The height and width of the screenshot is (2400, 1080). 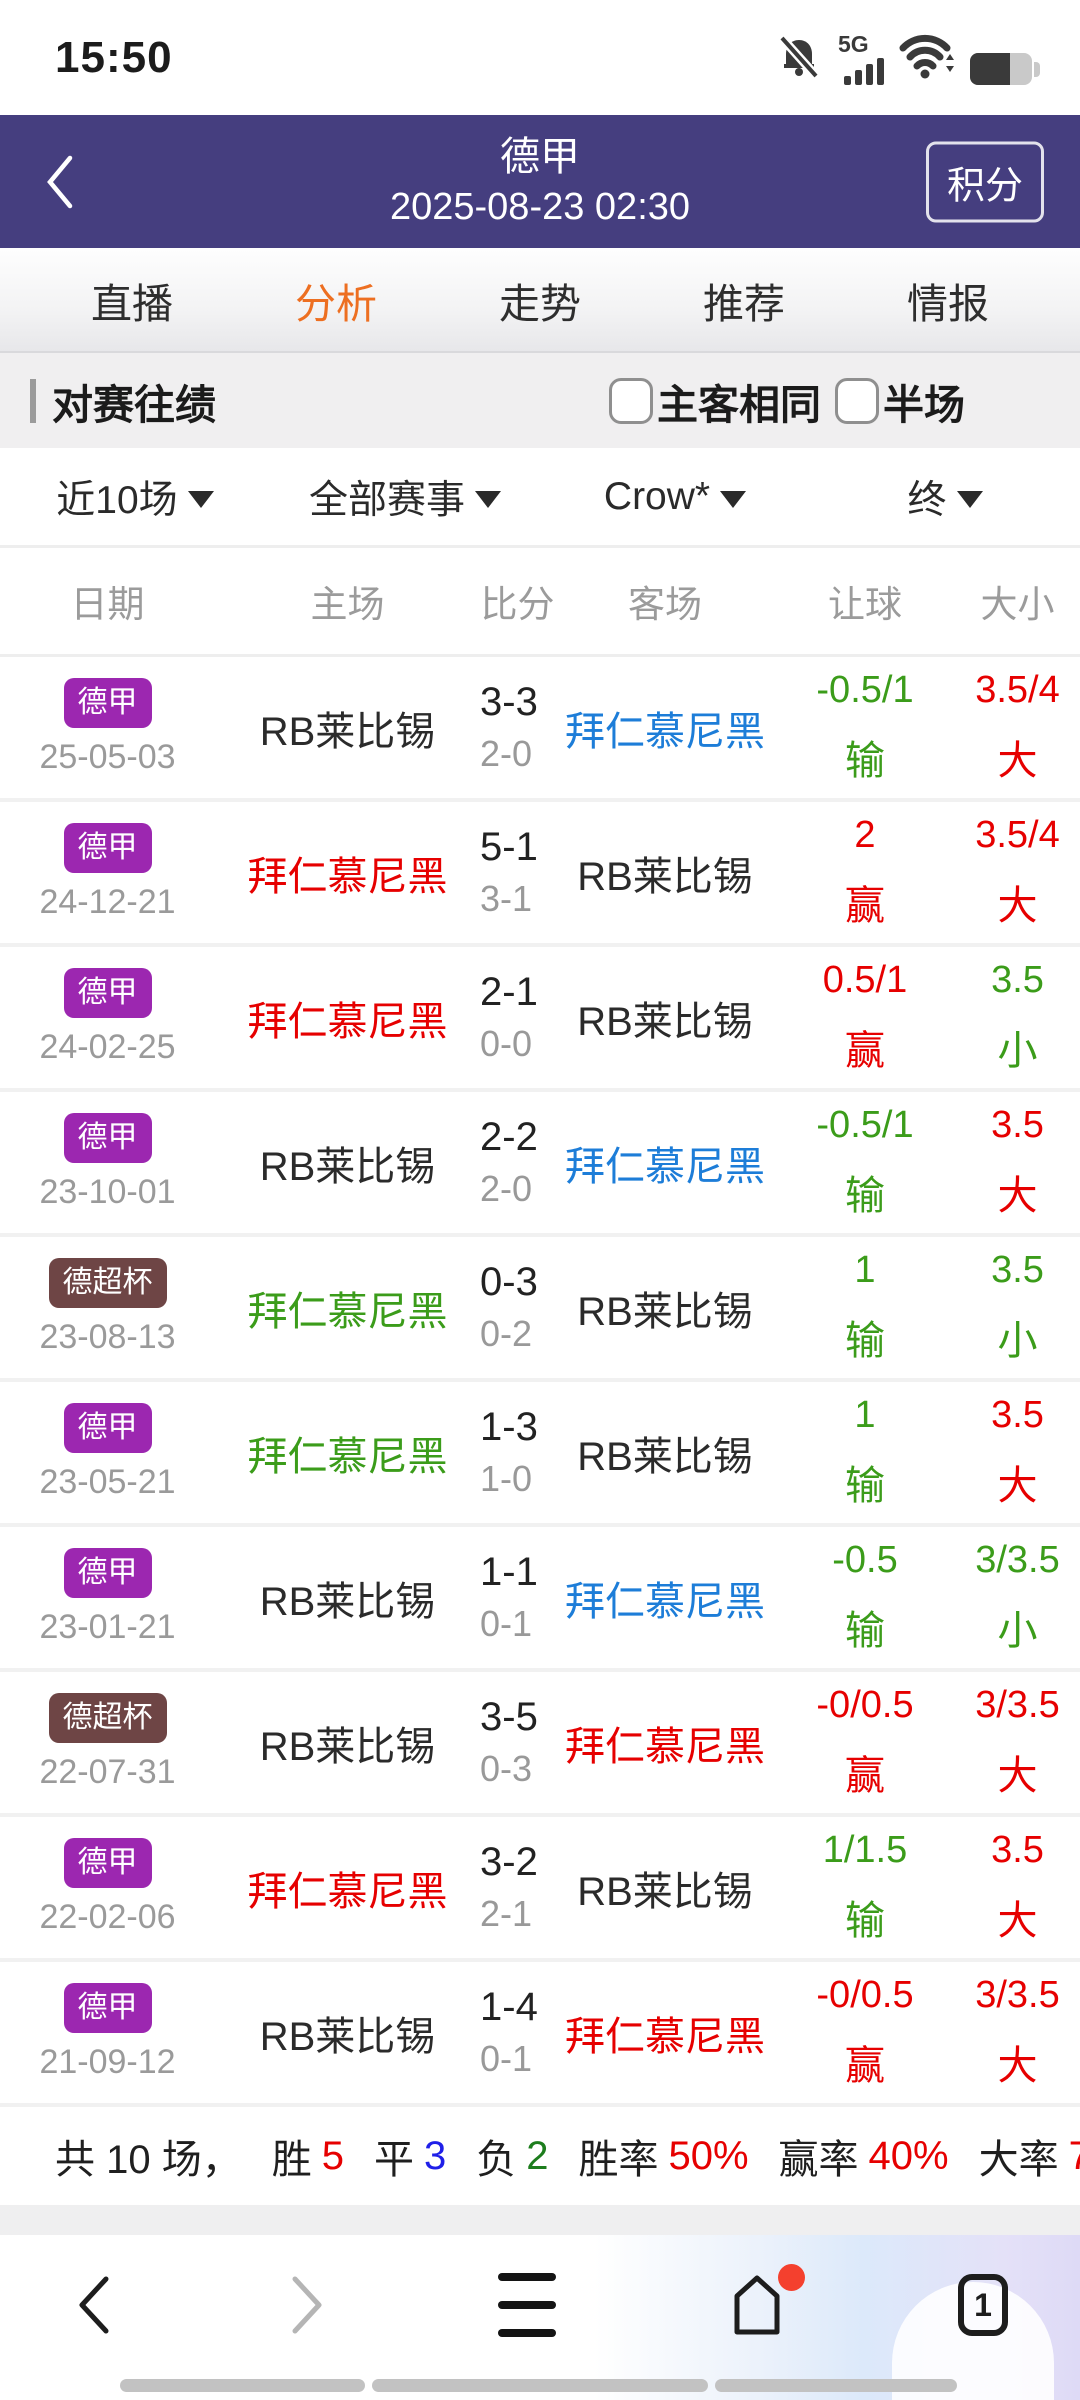 What do you see at coordinates (527, 2305) in the screenshot?
I see `nav-menu-icon` at bounding box center [527, 2305].